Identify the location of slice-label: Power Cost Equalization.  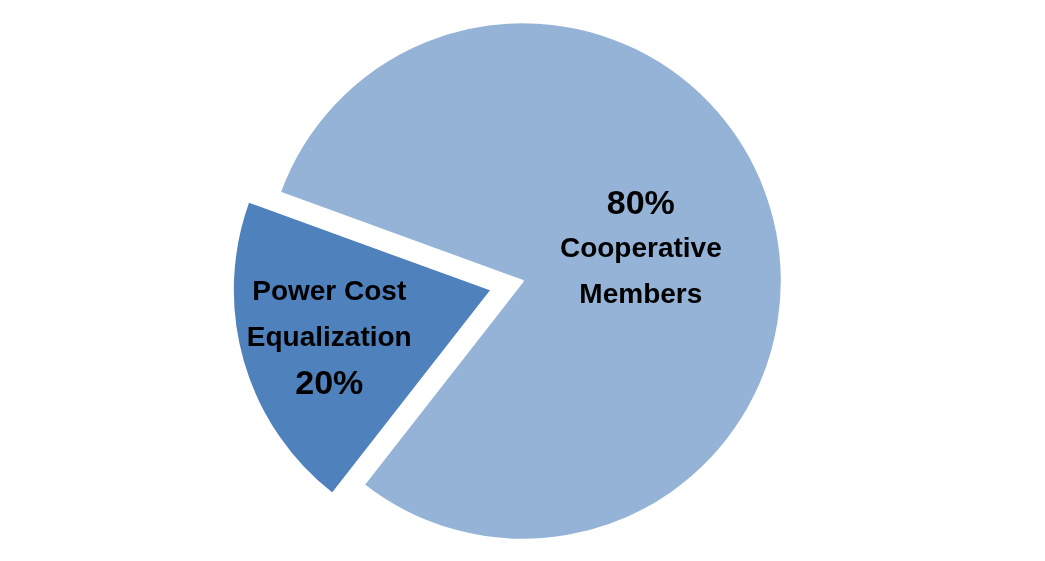
(329, 313).